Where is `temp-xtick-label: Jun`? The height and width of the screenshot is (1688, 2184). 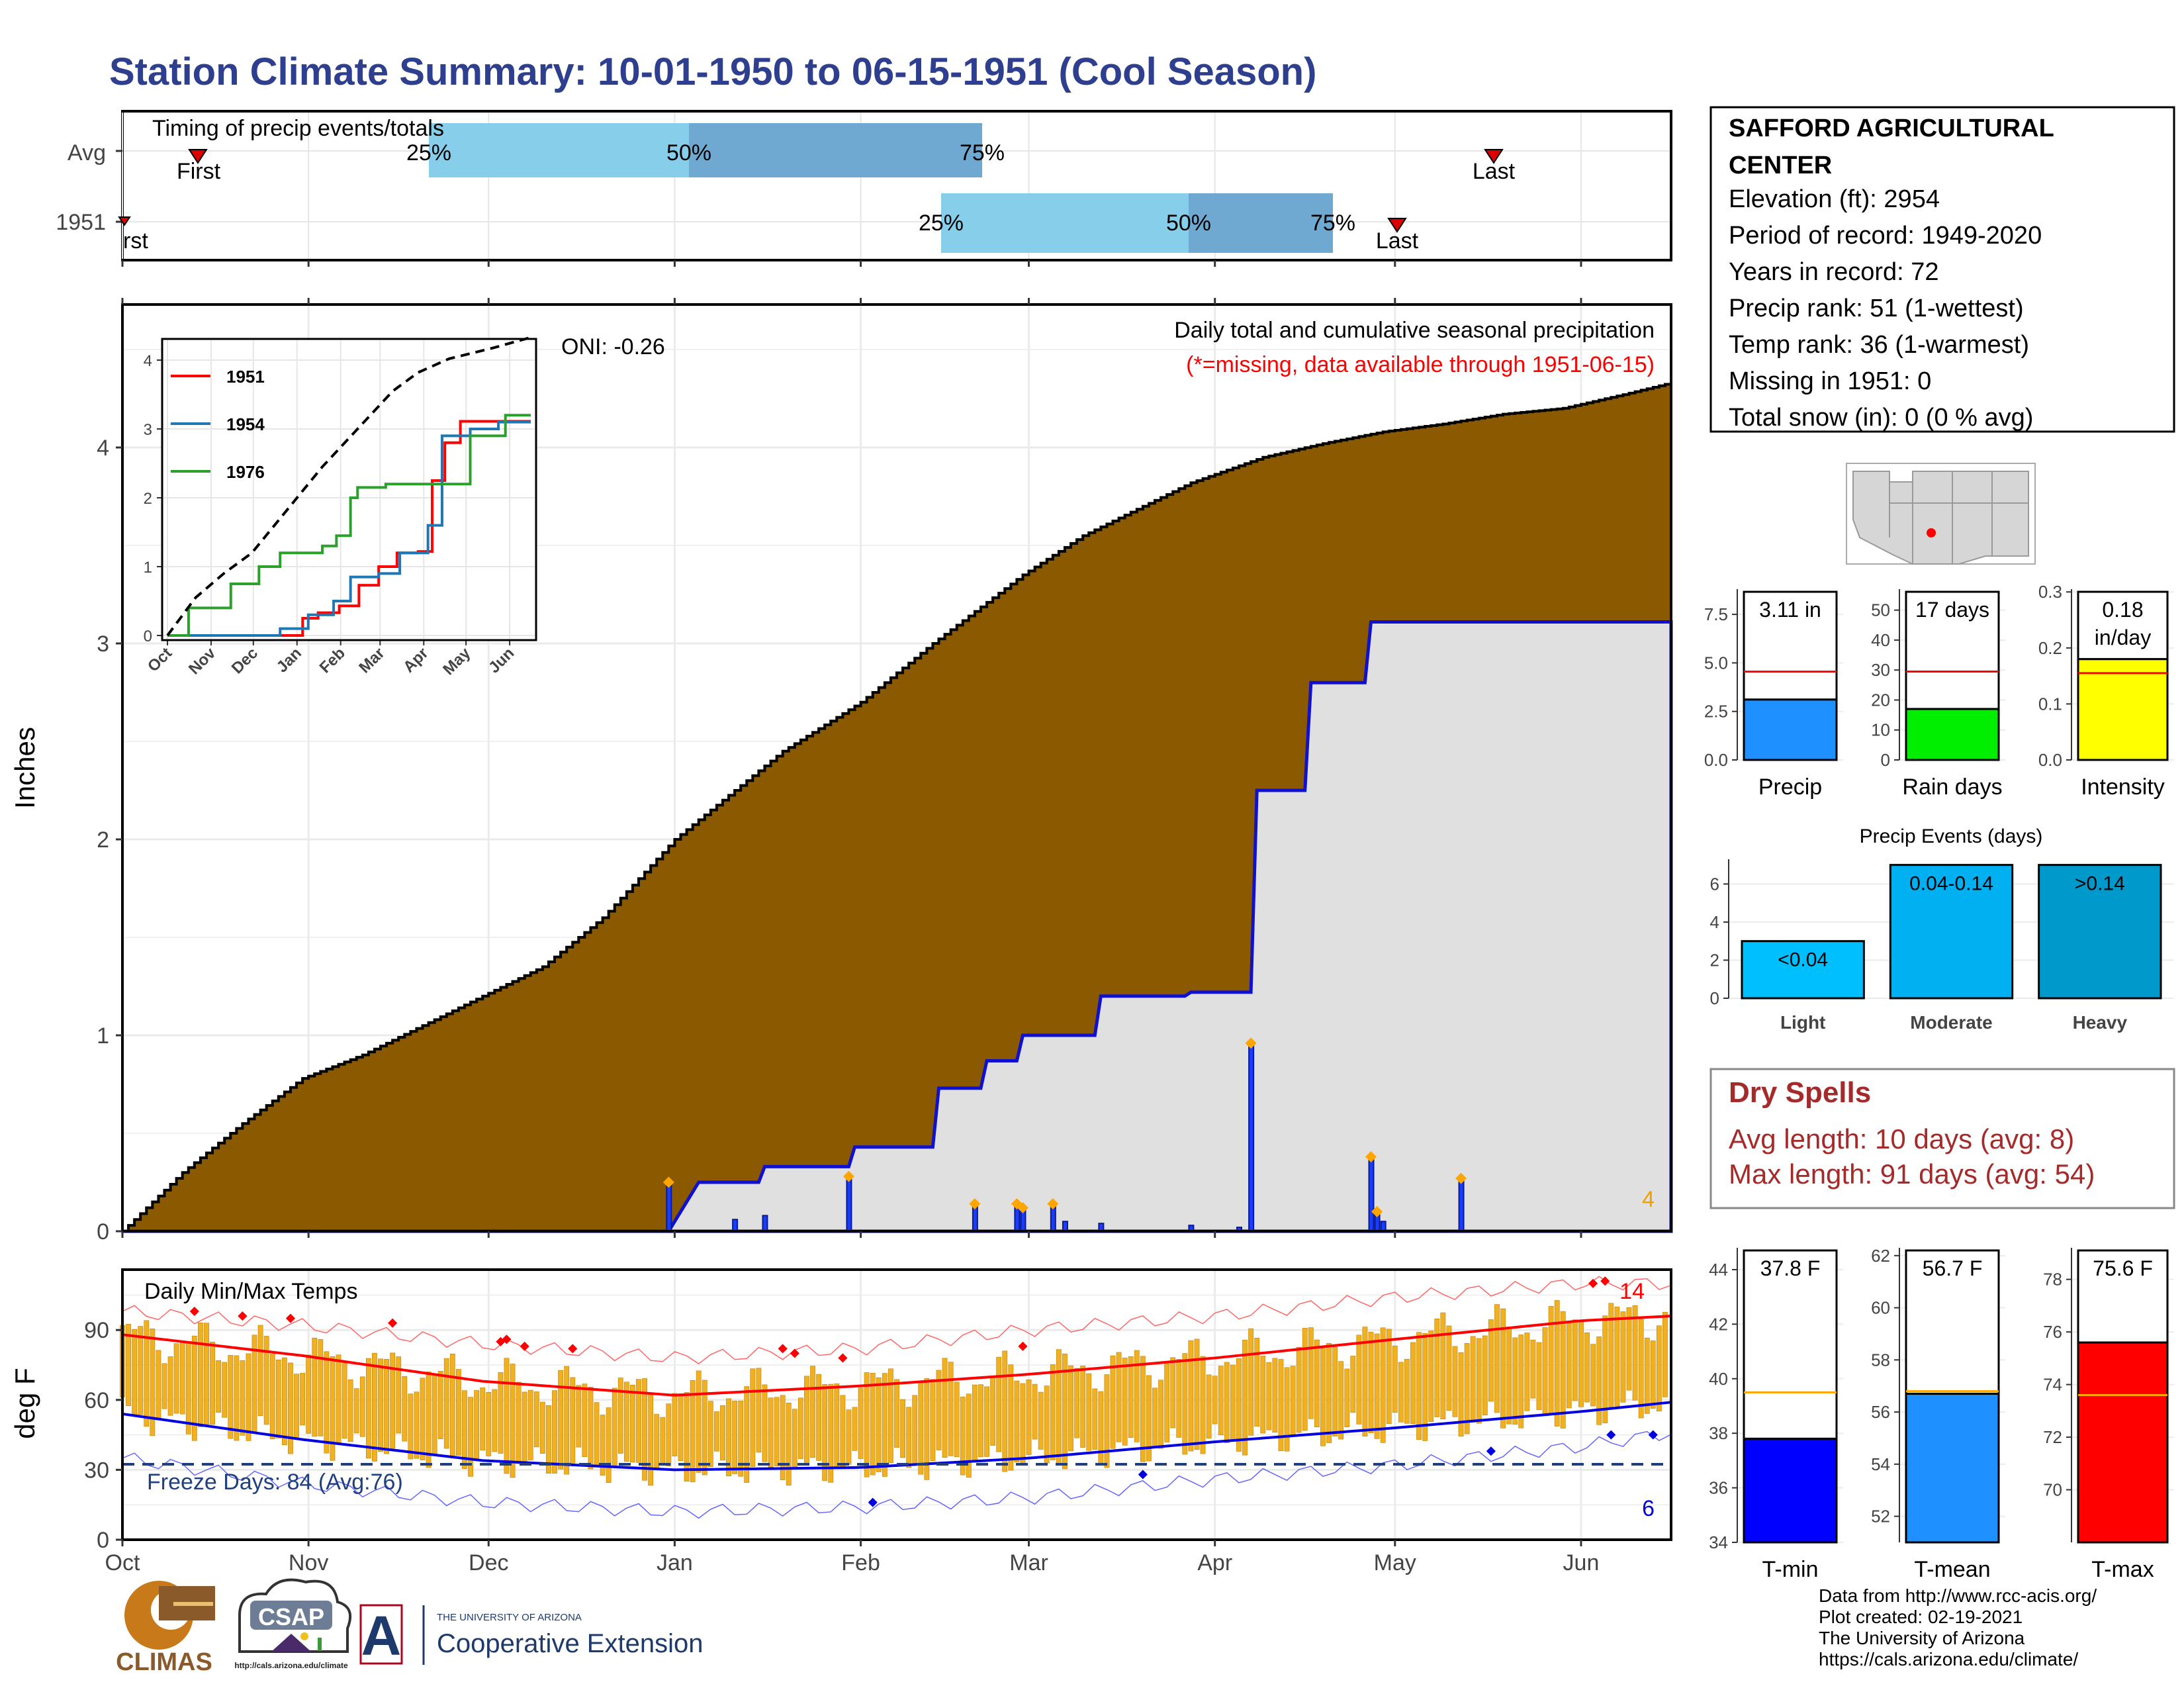
temp-xtick-label: Jun is located at coordinates (1581, 1562).